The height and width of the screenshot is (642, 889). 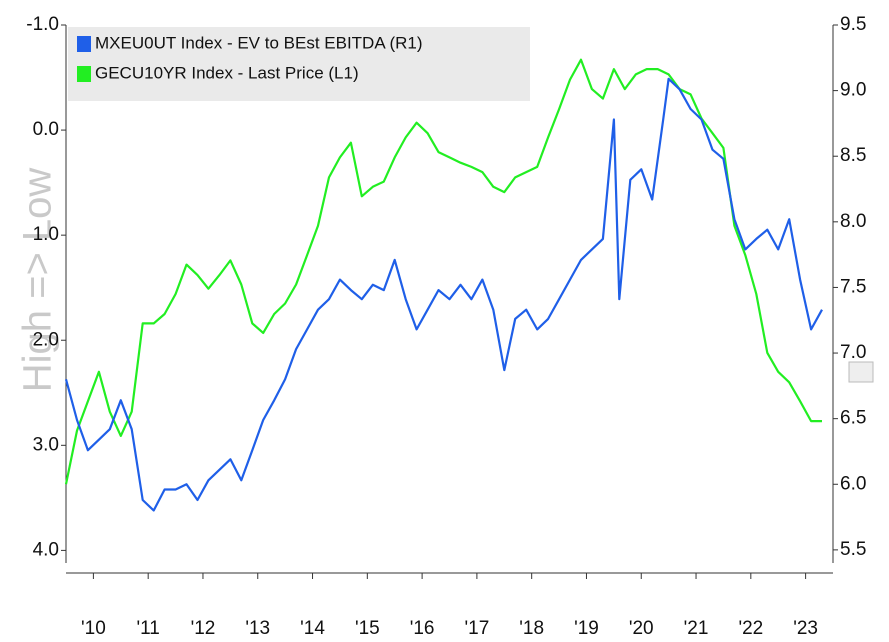 I want to click on y2-tick-label: 9.0, so click(x=853, y=90).